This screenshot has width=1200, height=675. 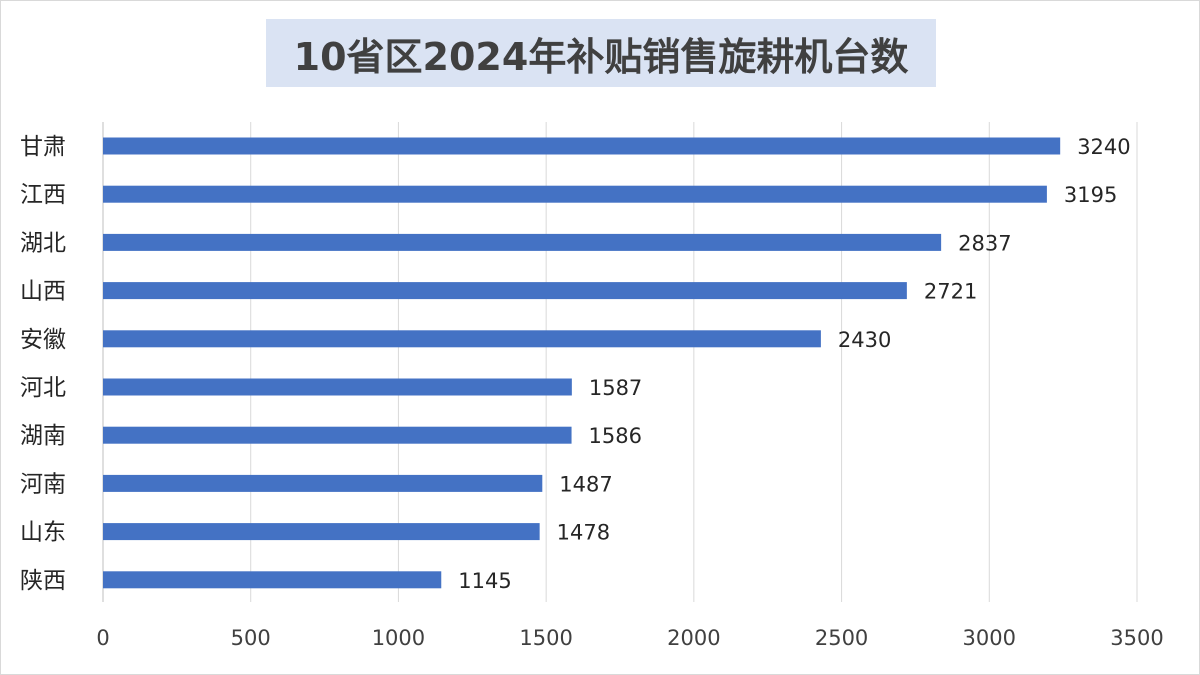 What do you see at coordinates (615, 436) in the screenshot?
I see `data-label: 1586` at bounding box center [615, 436].